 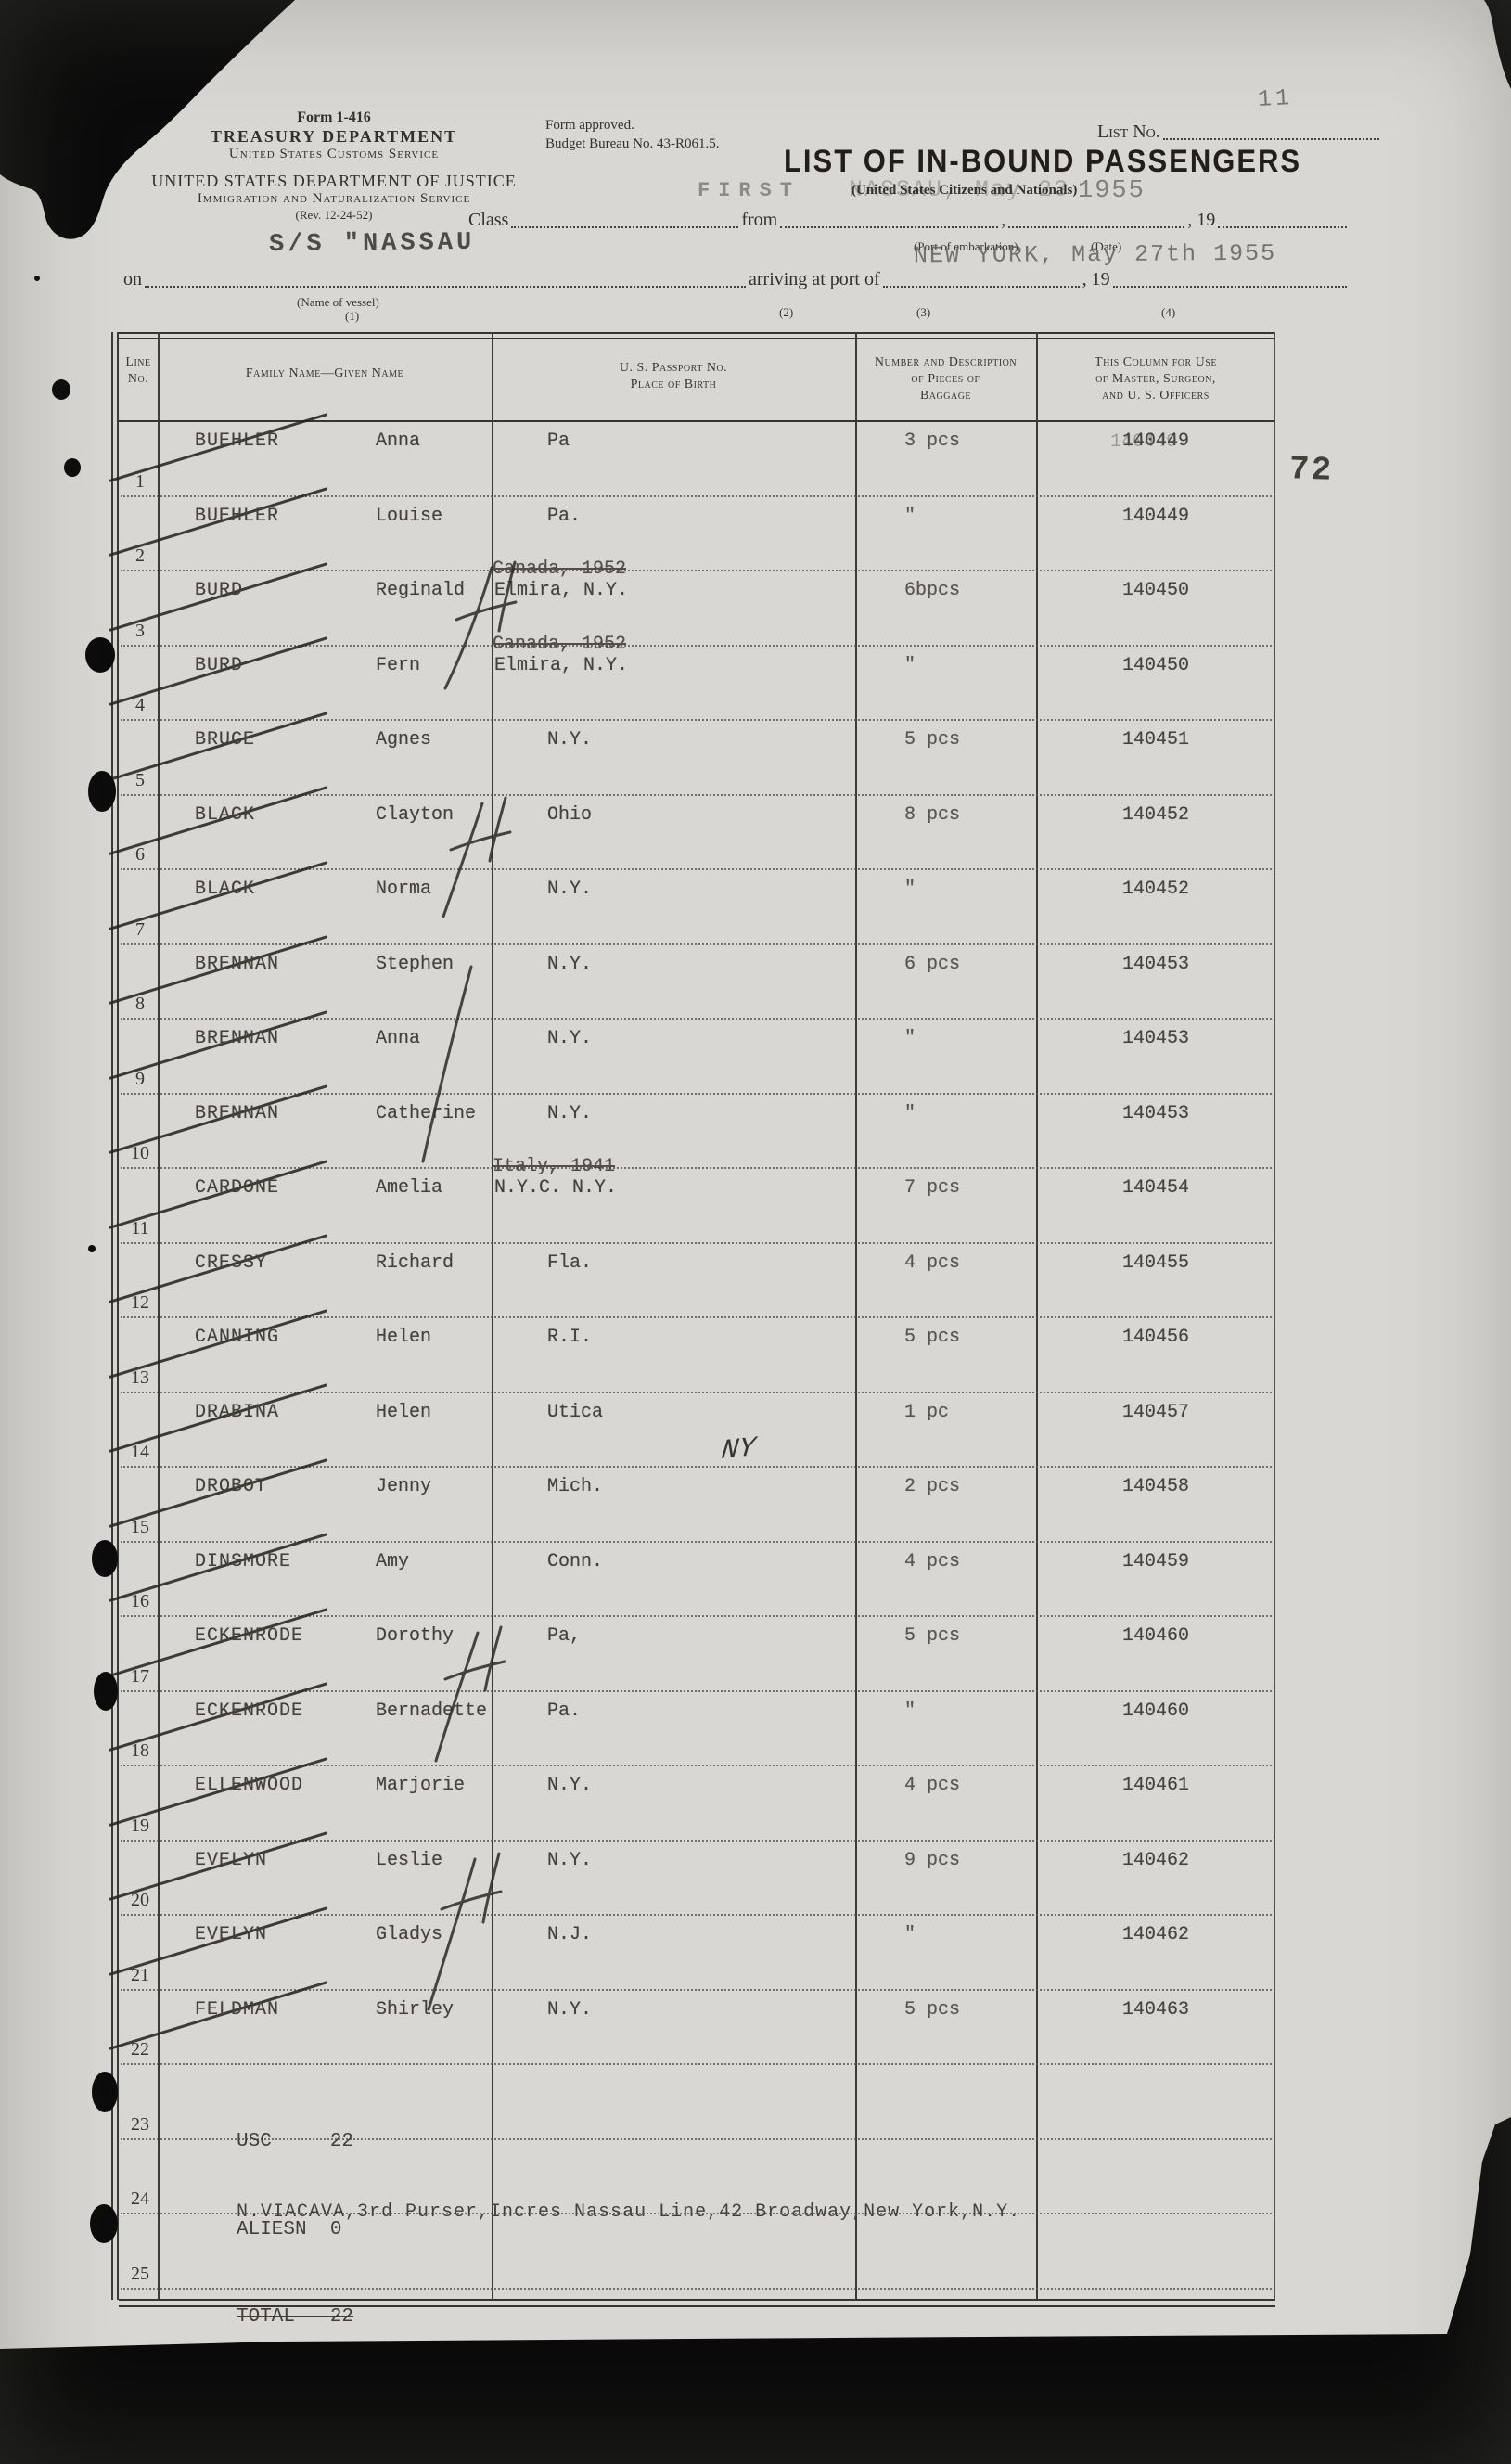 What do you see at coordinates (1155, 1636) in the screenshot?
I see `officer-number: 140460` at bounding box center [1155, 1636].